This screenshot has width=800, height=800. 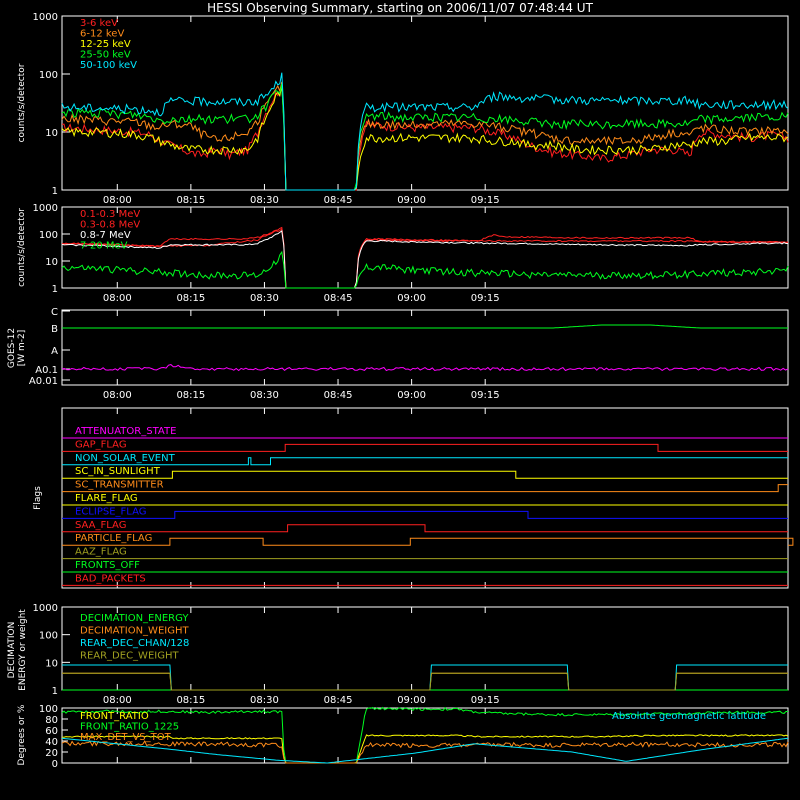 I want to click on panel-low-ytick-label: 100, so click(x=48, y=75).